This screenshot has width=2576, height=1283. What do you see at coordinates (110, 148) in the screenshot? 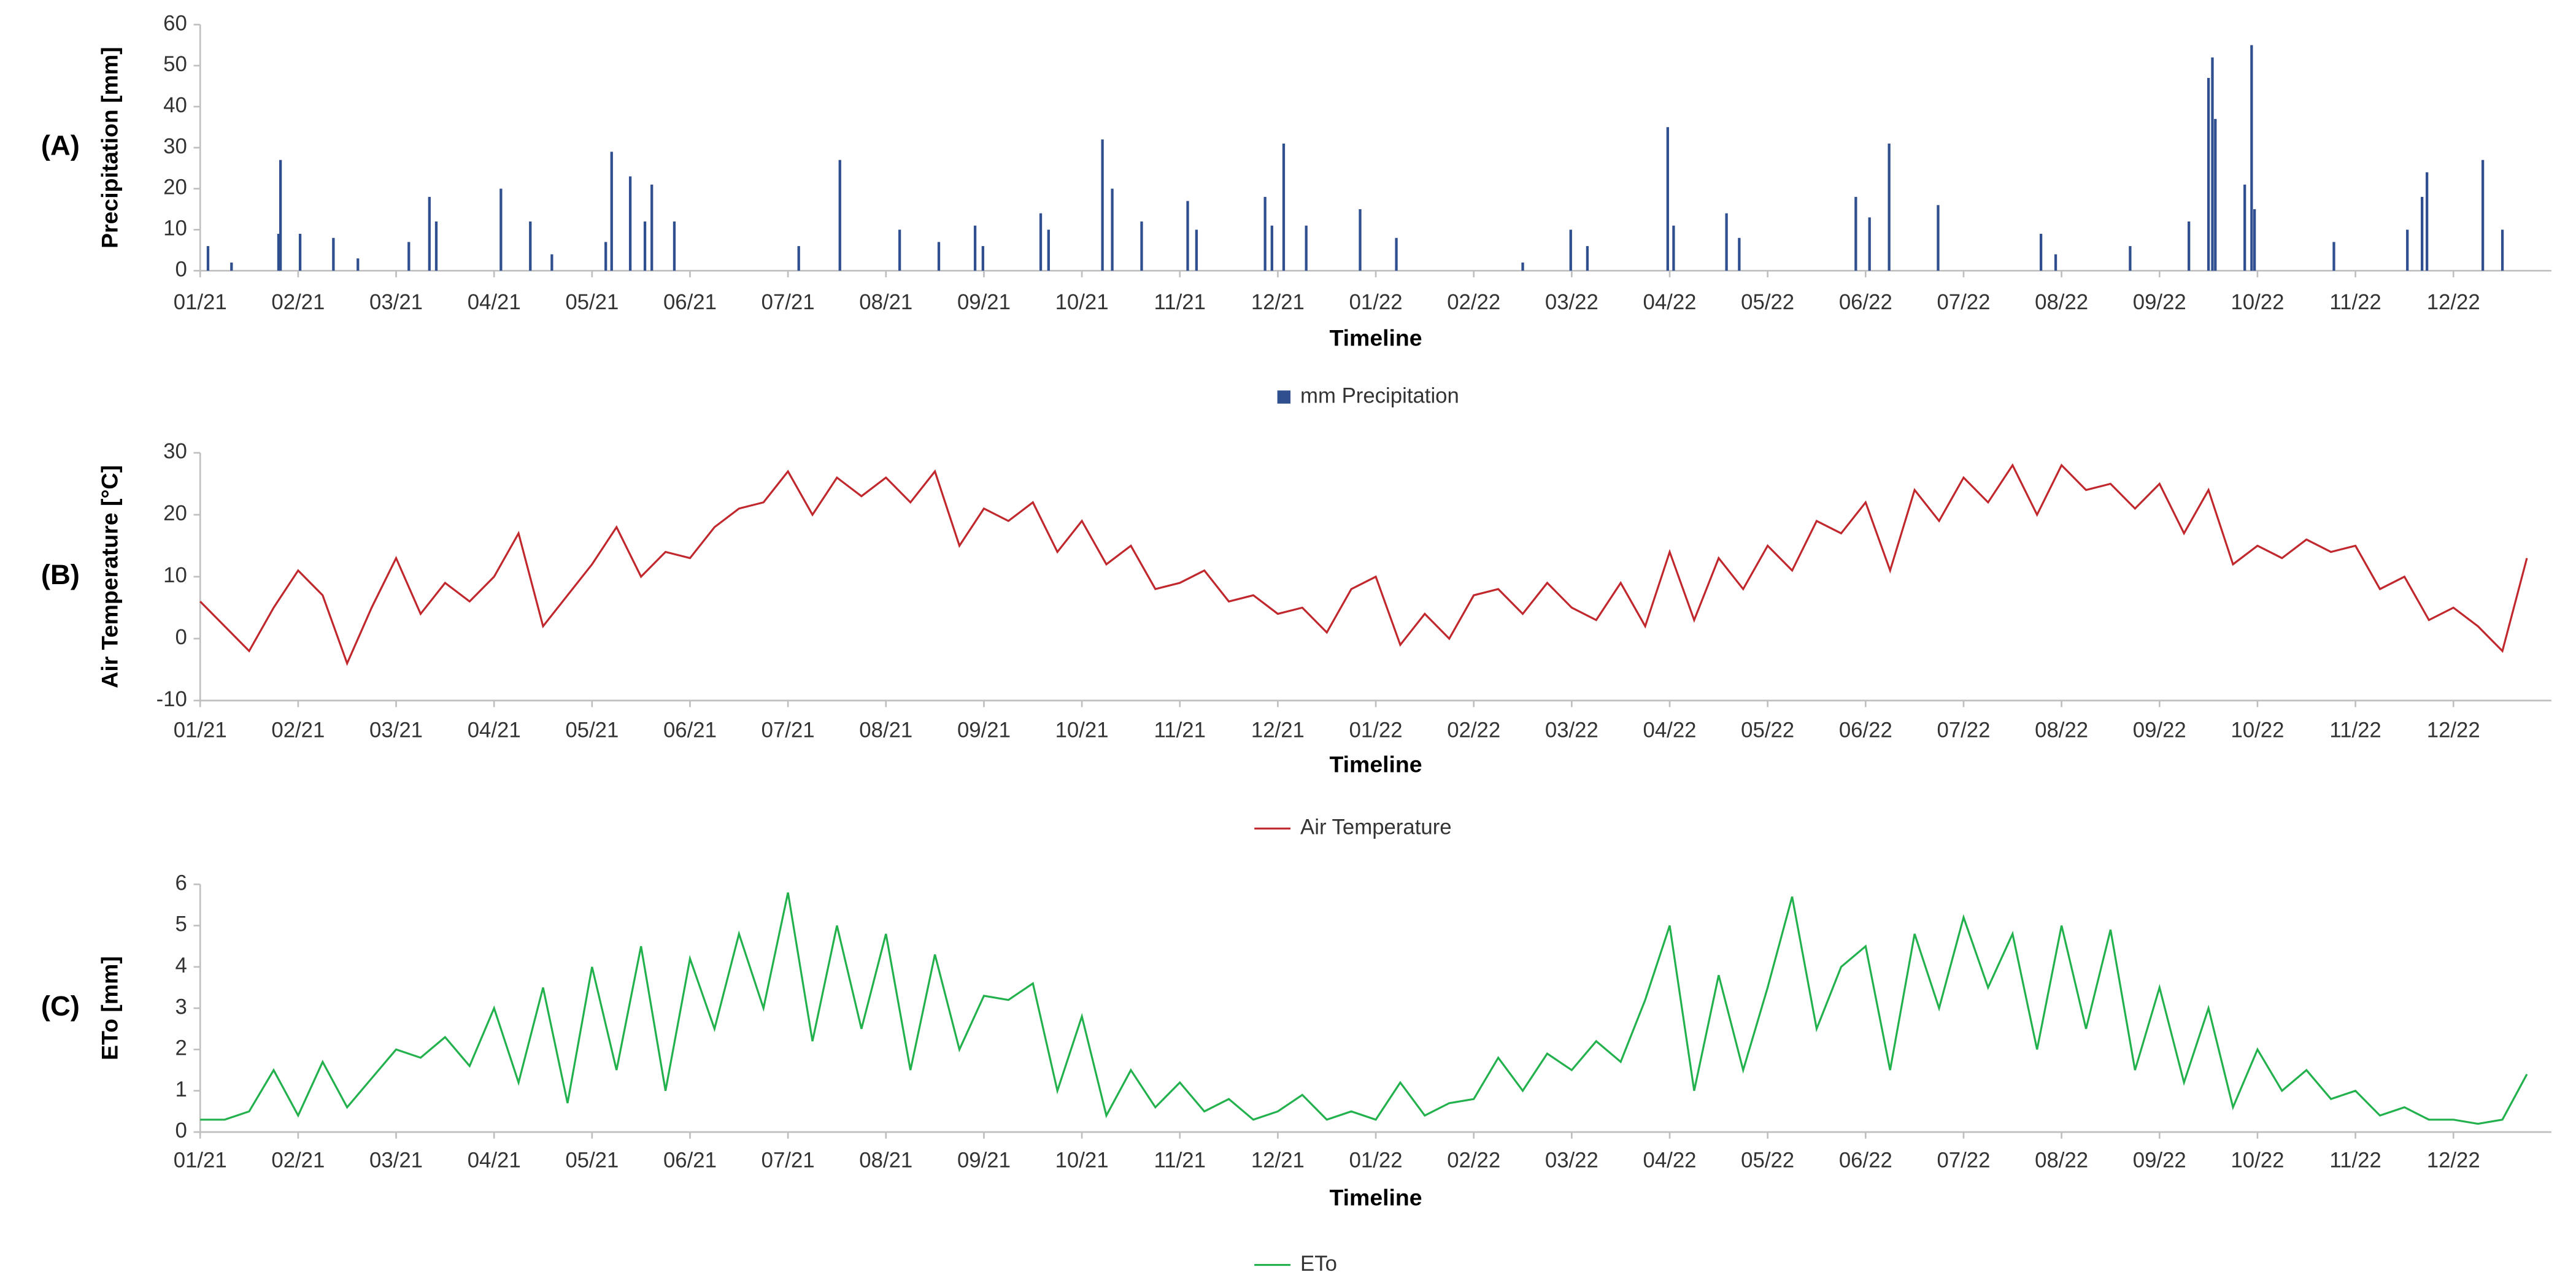
I see `y-axis-title: Precipitation [mm]` at bounding box center [110, 148].